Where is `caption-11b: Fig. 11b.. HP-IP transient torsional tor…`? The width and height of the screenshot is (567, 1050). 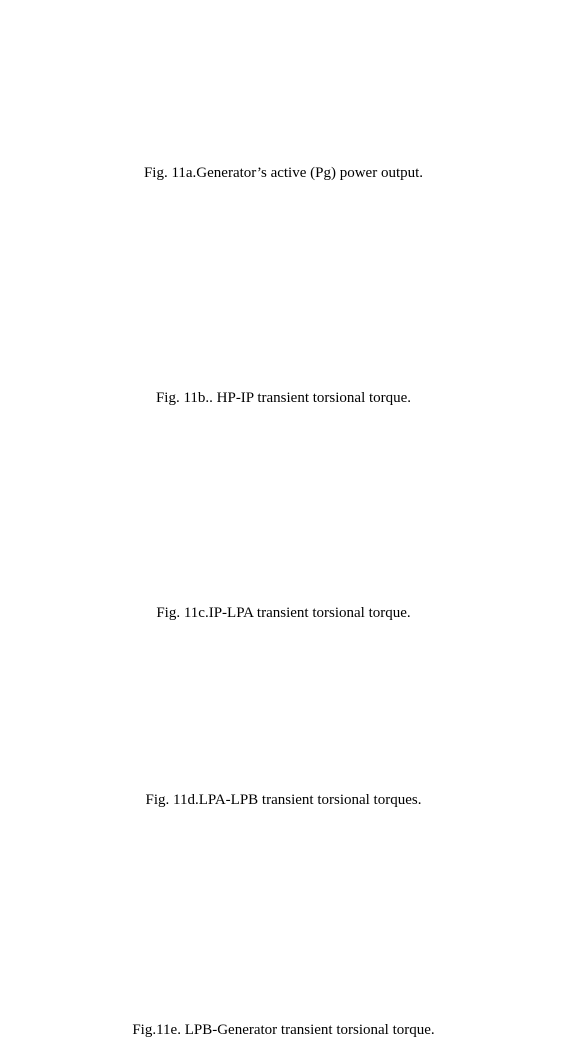
caption-11b: Fig. 11b.. HP-IP transient torsional tor… is located at coordinates (283, 398).